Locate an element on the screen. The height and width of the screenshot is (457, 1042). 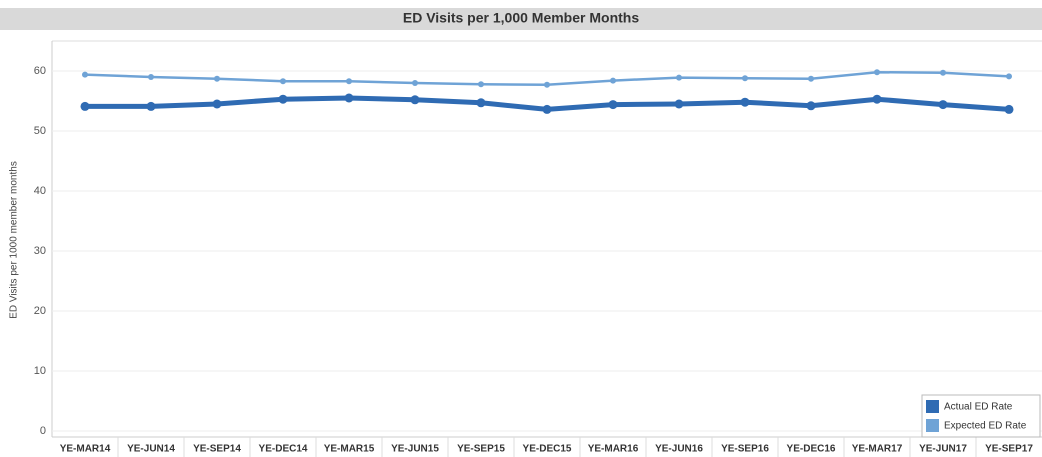
y-tick-label: 0 is located at coordinates (43, 431).